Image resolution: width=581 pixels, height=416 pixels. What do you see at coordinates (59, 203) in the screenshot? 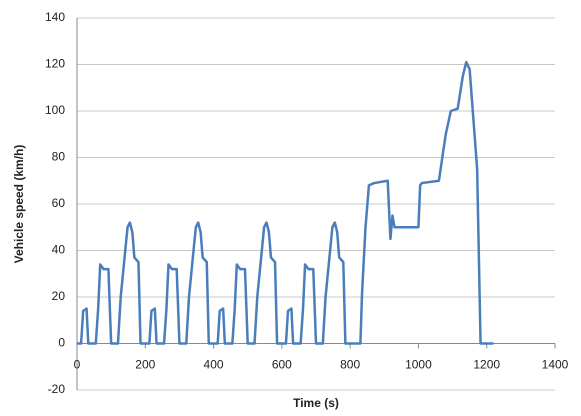
I see `y-tick-label: 60` at bounding box center [59, 203].